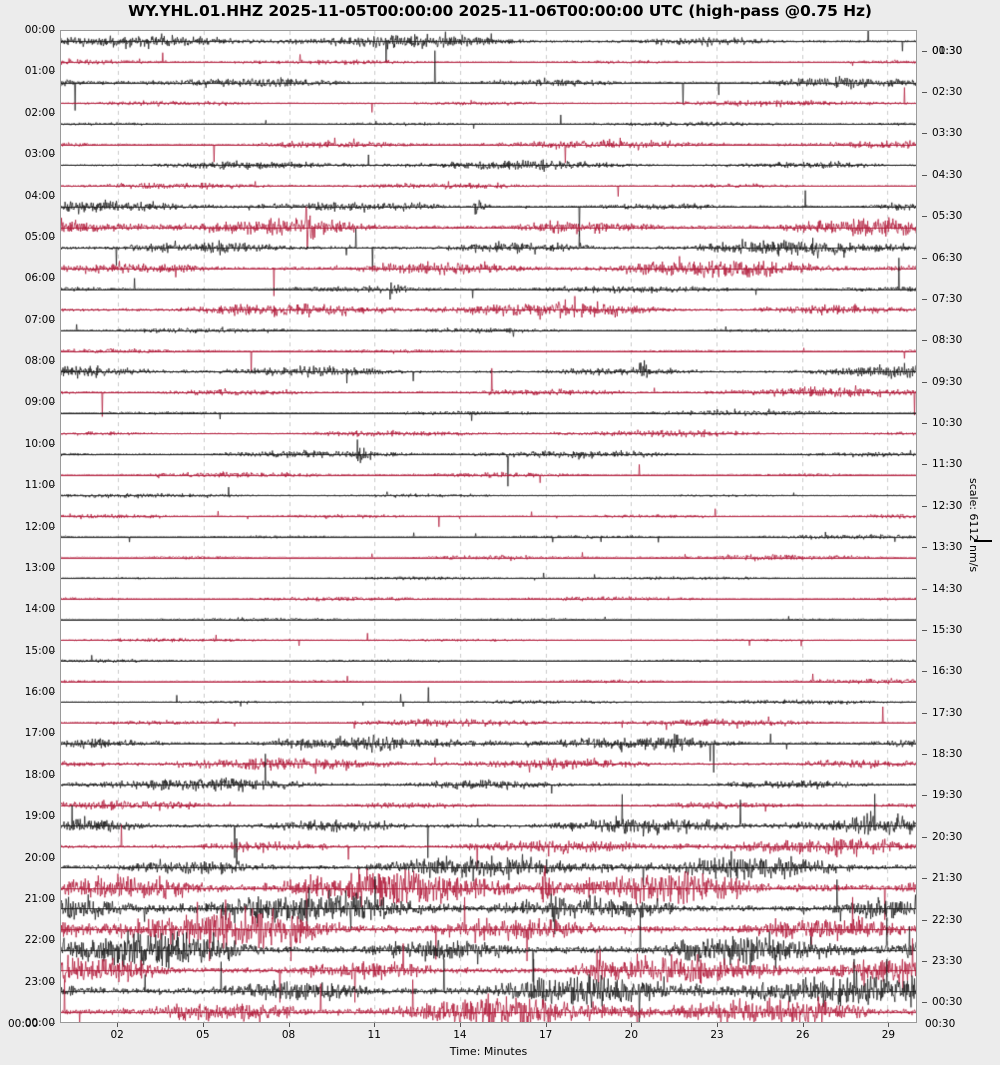  What do you see at coordinates (39, 195) in the screenshot?
I see `y-axis-tick-left: 04:00` at bounding box center [39, 195].